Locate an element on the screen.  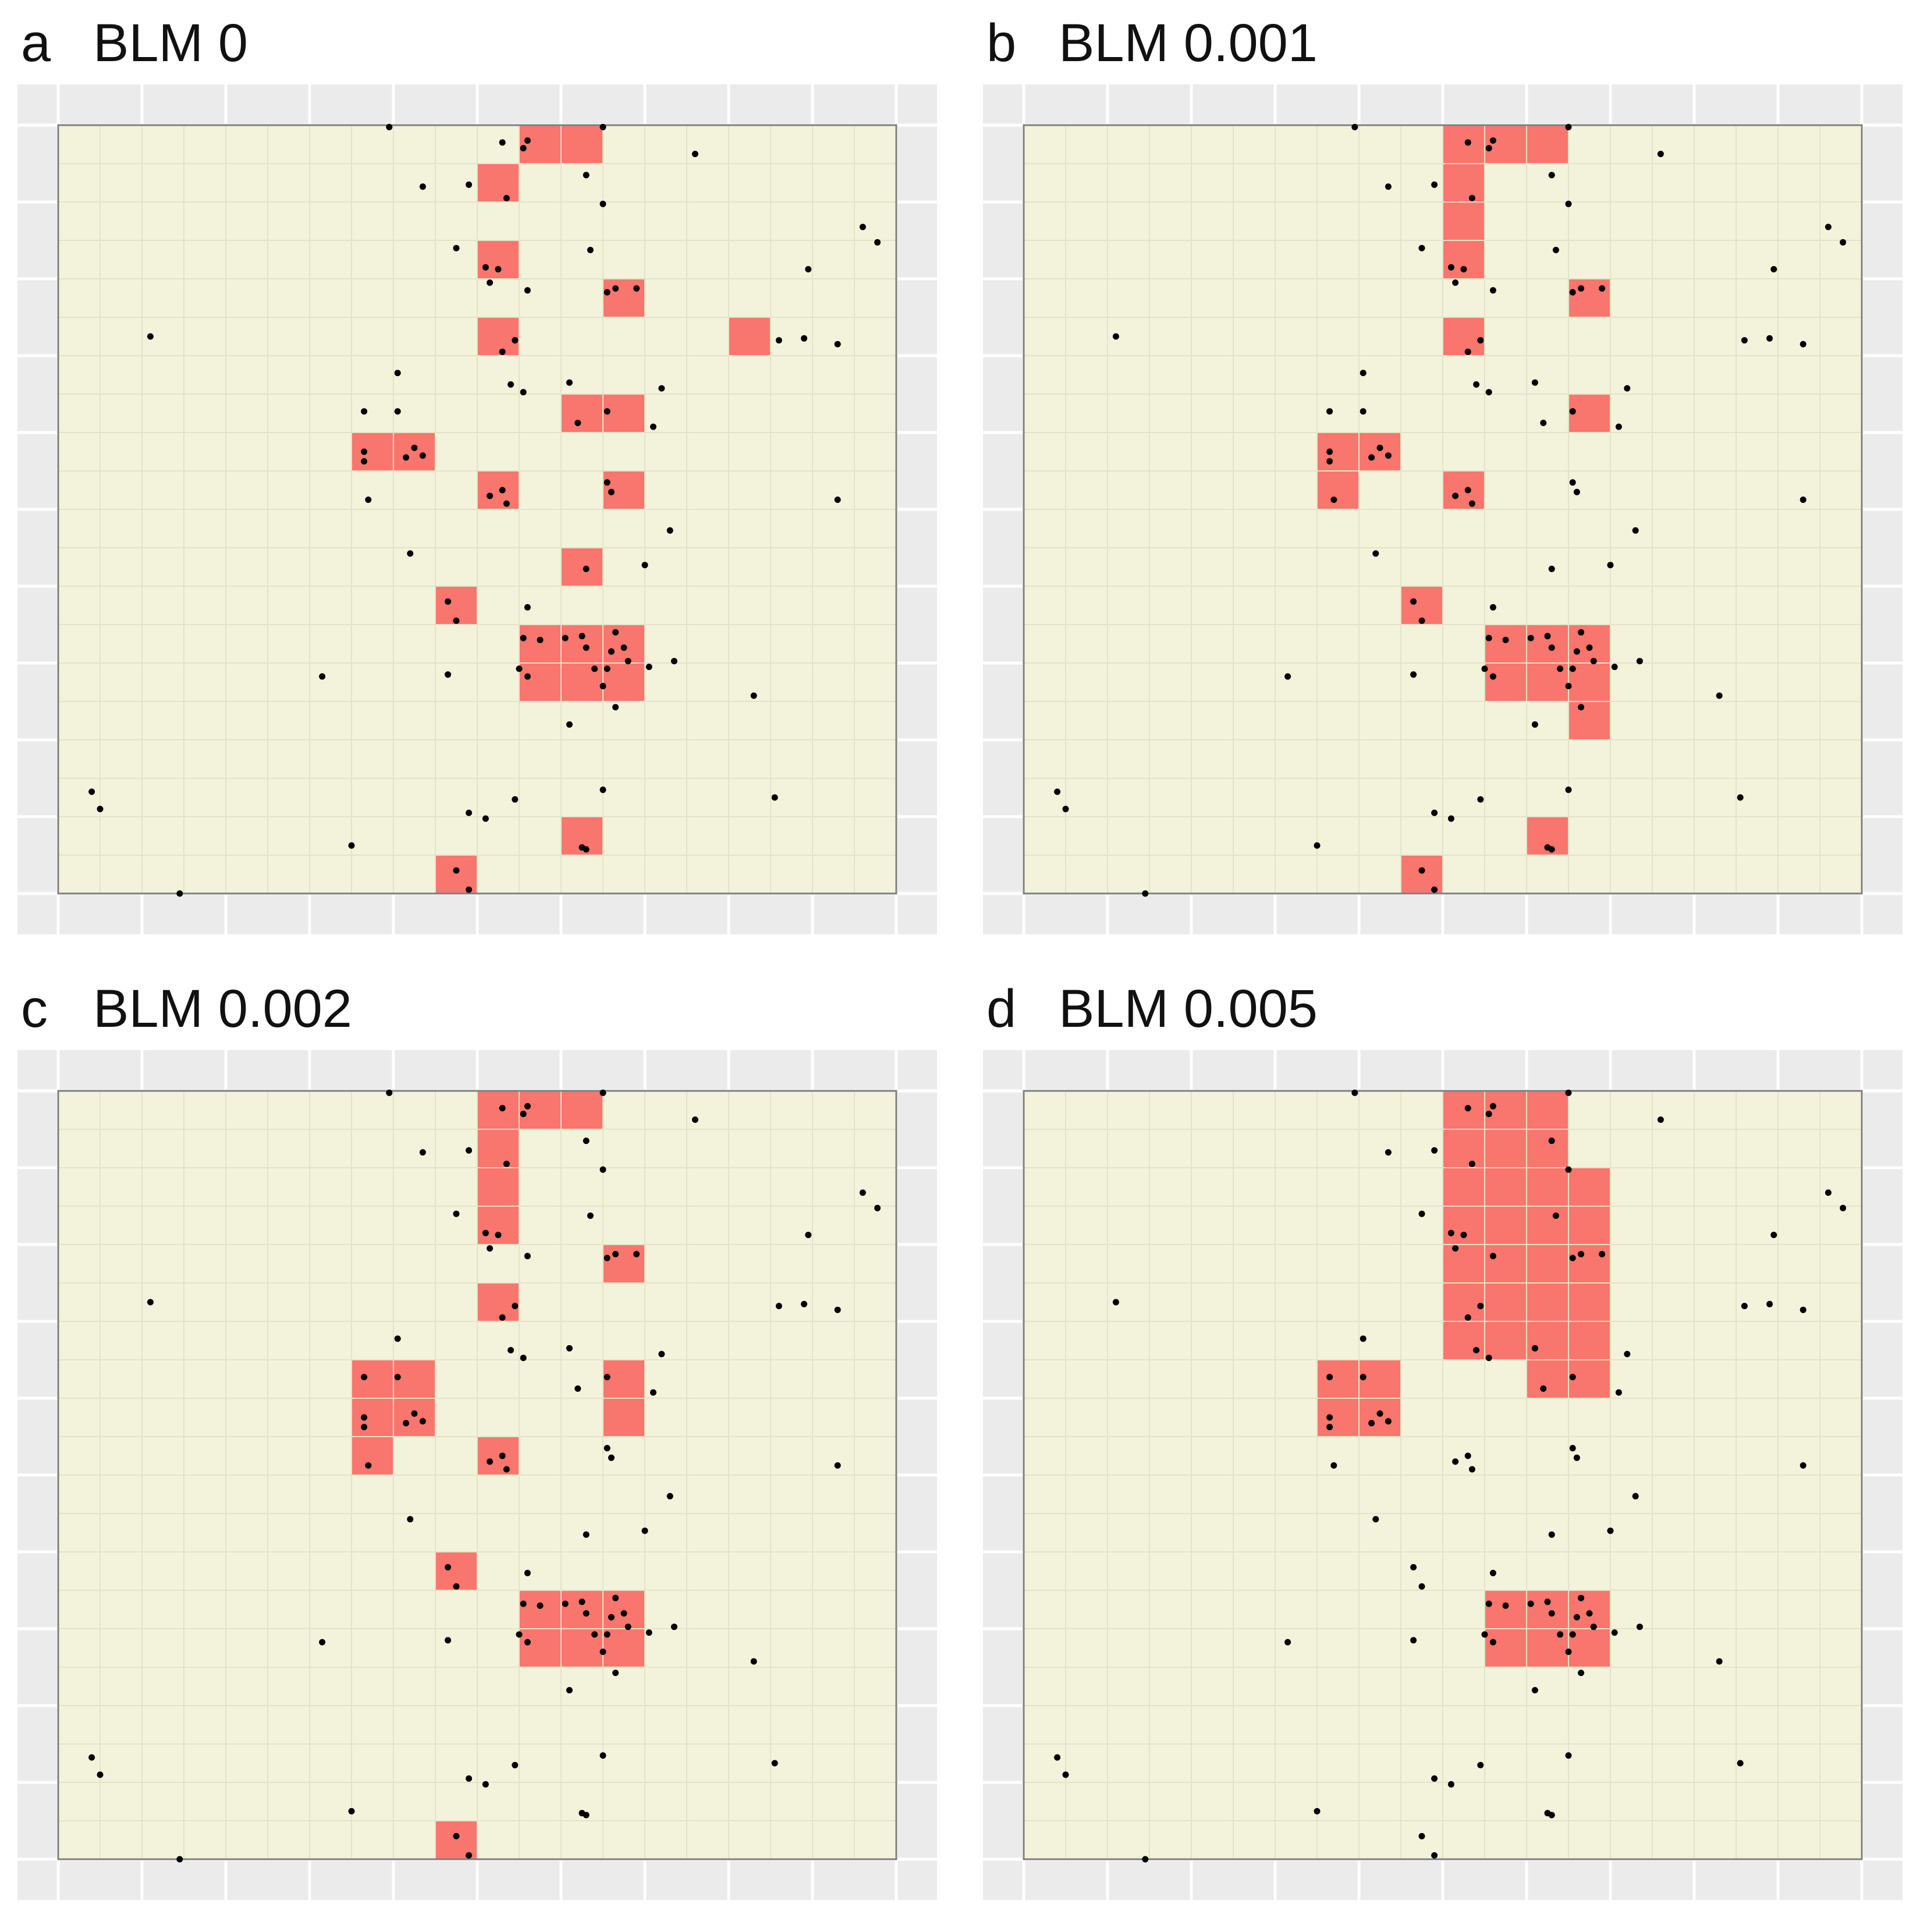
panel-title: BLM 0.001 is located at coordinates (1188, 43).